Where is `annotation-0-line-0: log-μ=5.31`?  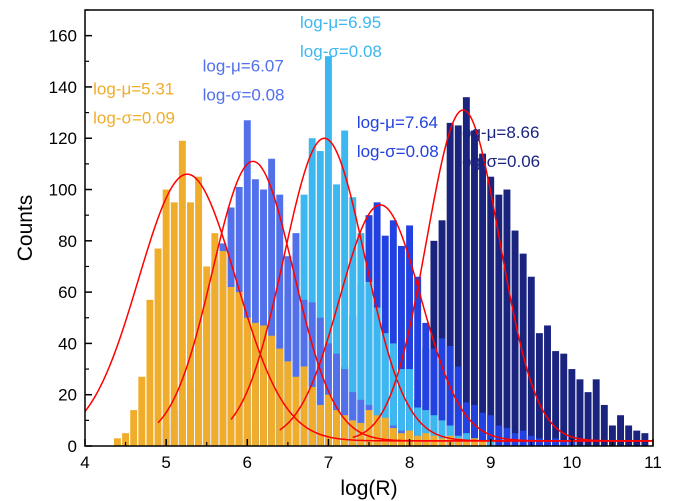
annotation-0-line-0: log-μ=5.31 is located at coordinates (133, 89).